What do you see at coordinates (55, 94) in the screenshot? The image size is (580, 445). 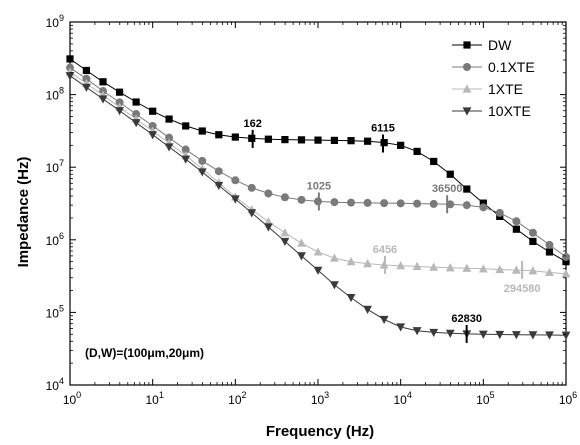 I see `y-tick-label: 10⁸` at bounding box center [55, 94].